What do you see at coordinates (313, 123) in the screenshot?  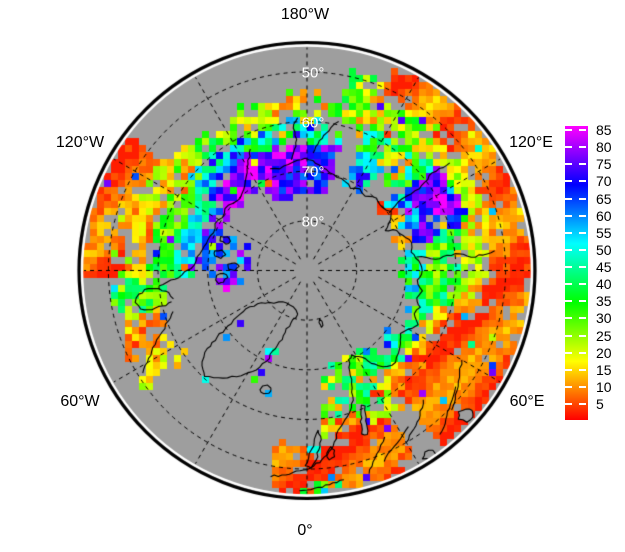 I see `latitude-label: 60°` at bounding box center [313, 123].